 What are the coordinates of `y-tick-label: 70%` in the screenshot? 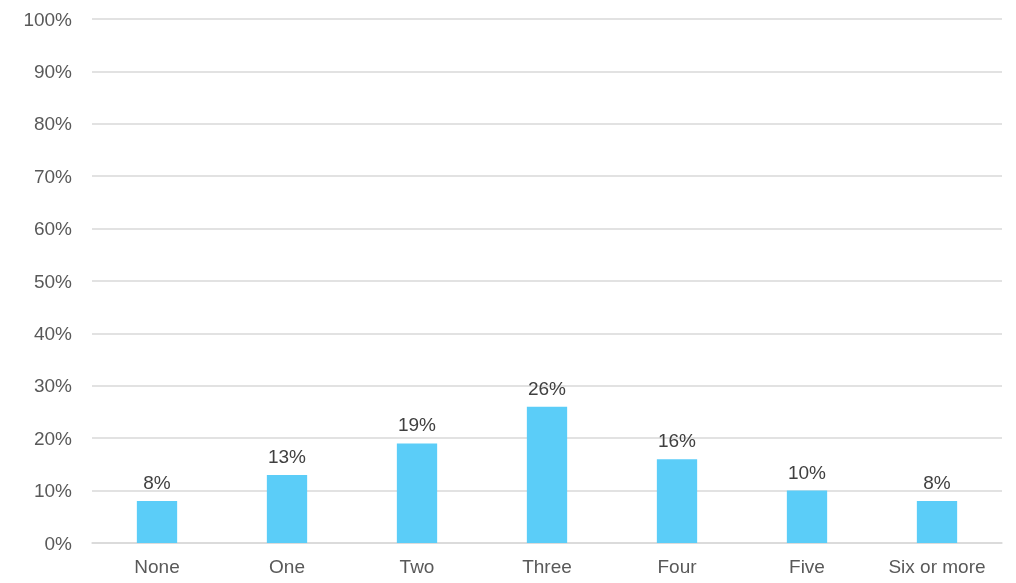 It's located at (53, 176).